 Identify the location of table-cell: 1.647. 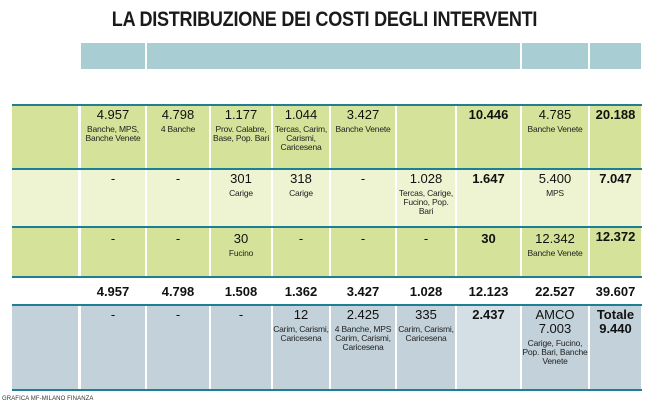
(488, 198).